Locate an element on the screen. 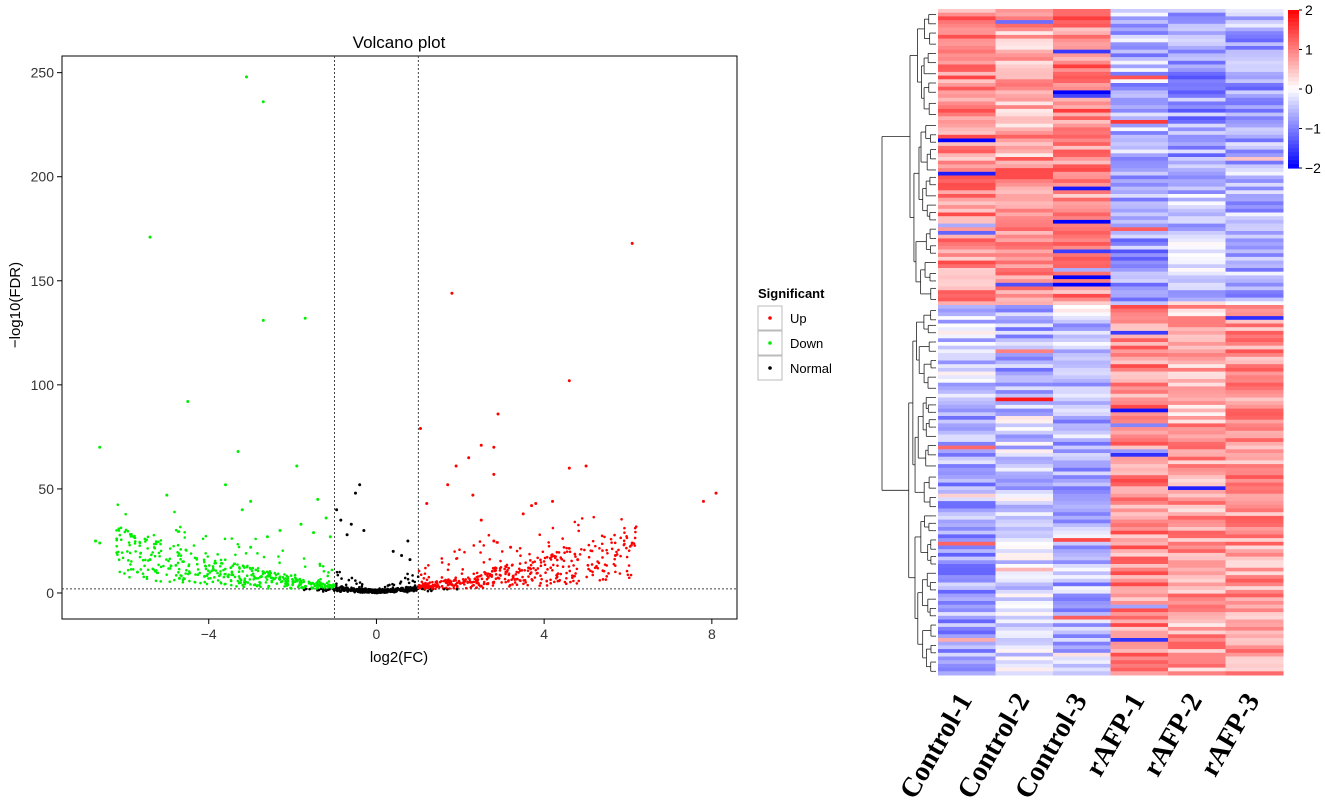 Image resolution: width=1325 pixels, height=806 pixels. x-tick-label: 4 is located at coordinates (544, 634).